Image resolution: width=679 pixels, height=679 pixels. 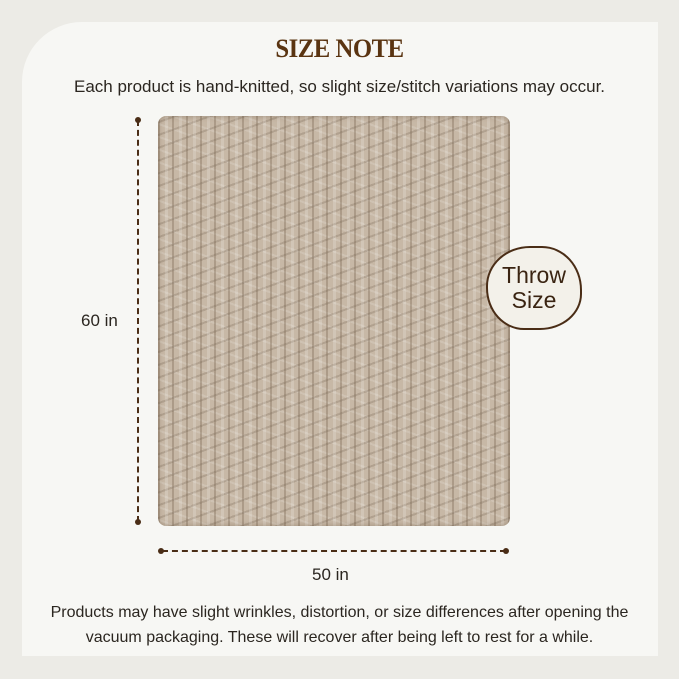 What do you see at coordinates (534, 275) in the screenshot?
I see `badge-line1: Throw` at bounding box center [534, 275].